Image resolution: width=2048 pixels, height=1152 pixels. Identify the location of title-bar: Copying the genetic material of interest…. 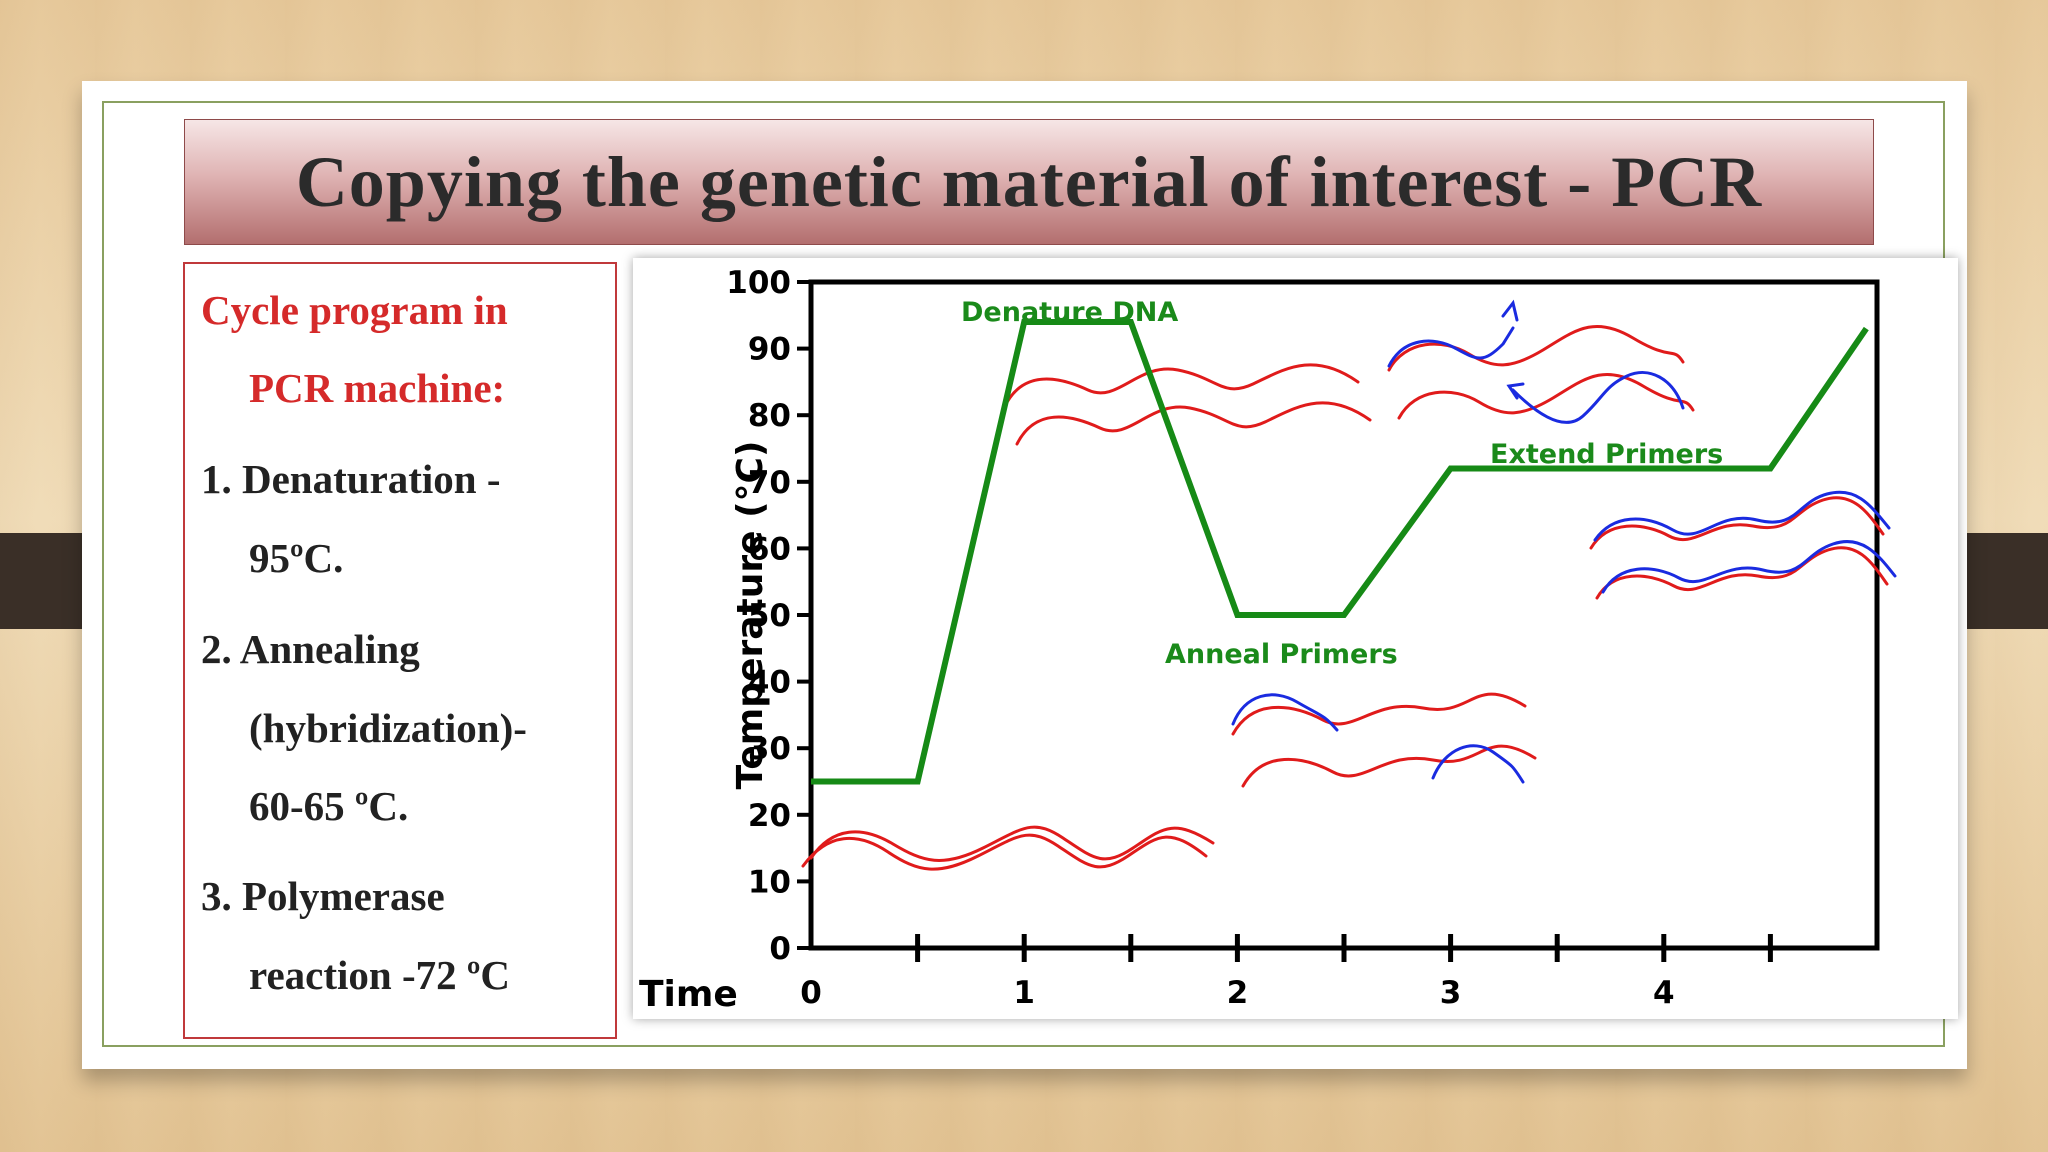
(1029, 182).